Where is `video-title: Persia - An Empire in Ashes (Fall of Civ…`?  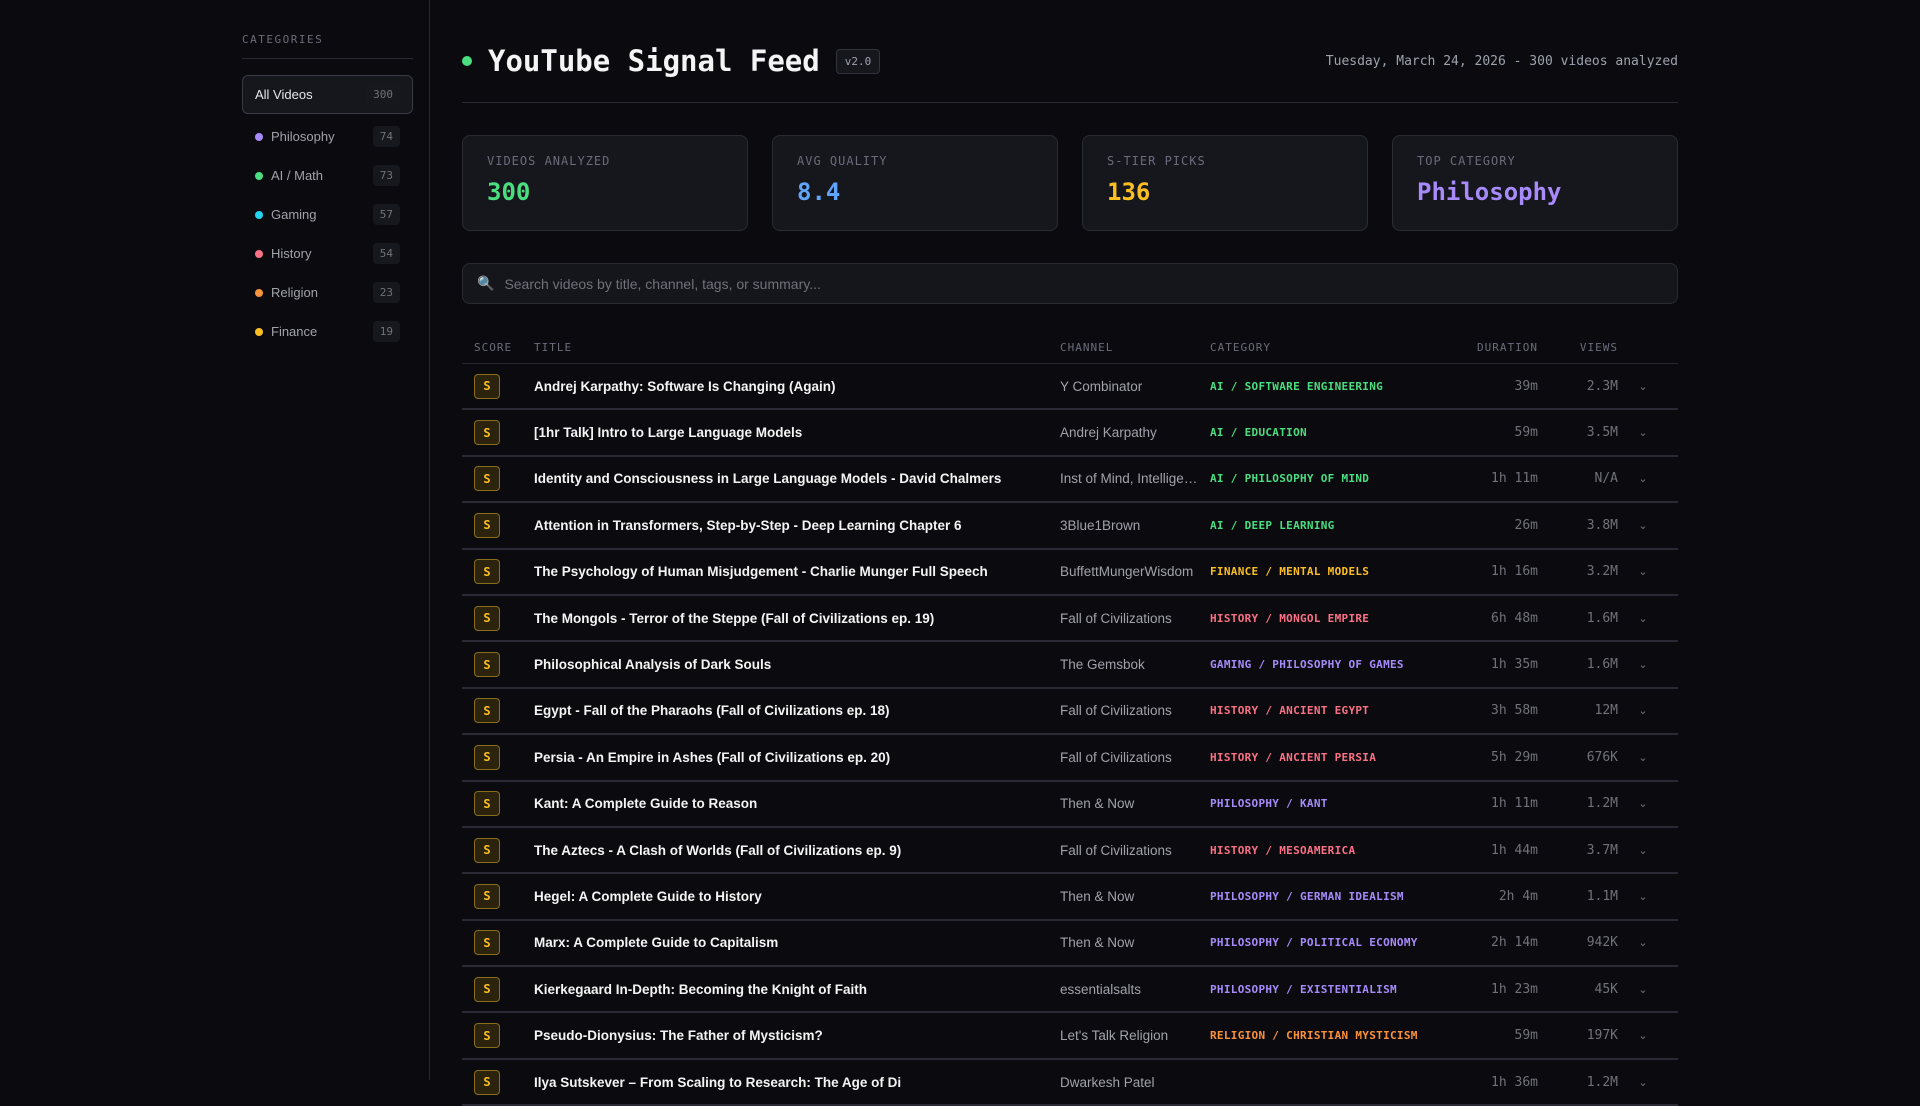
video-title: Persia - An Empire in Ashes (Fall of Civ… is located at coordinates (712, 757).